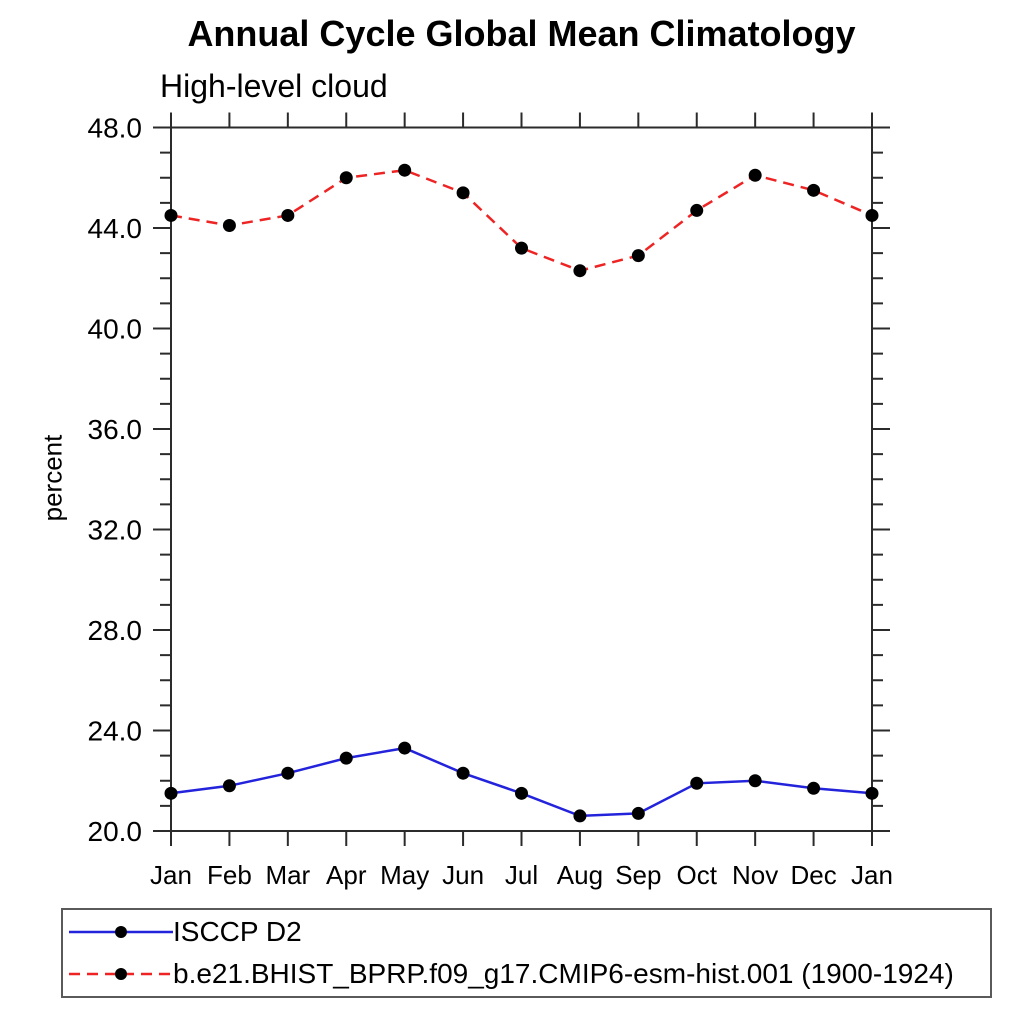 This screenshot has height=1024, width=1024. Describe the element at coordinates (115, 328) in the screenshot. I see `y-tick-label: 40.0` at that location.